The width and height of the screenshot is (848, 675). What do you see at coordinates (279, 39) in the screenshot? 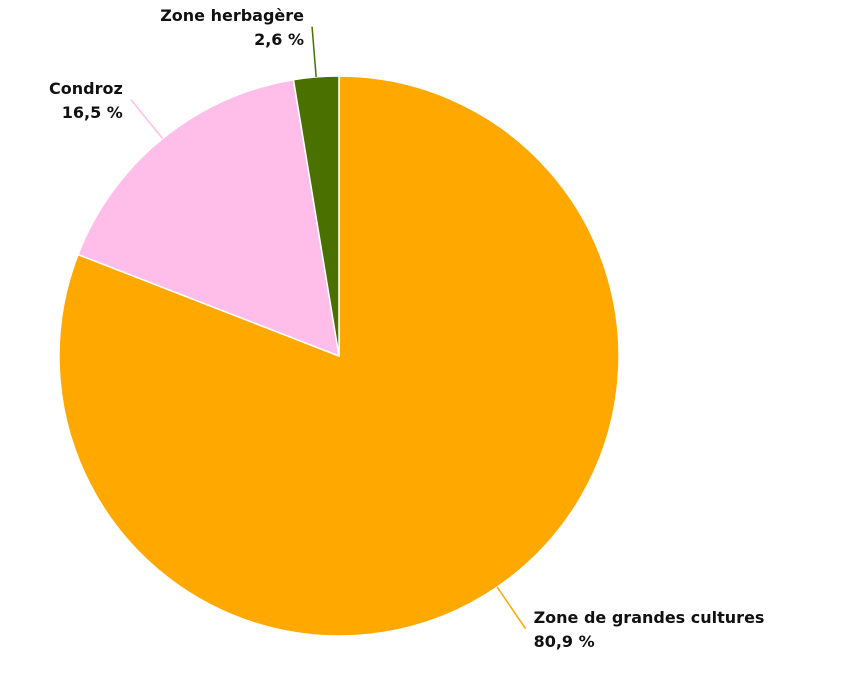
I see `slice-value-label: 2,6 %` at bounding box center [279, 39].